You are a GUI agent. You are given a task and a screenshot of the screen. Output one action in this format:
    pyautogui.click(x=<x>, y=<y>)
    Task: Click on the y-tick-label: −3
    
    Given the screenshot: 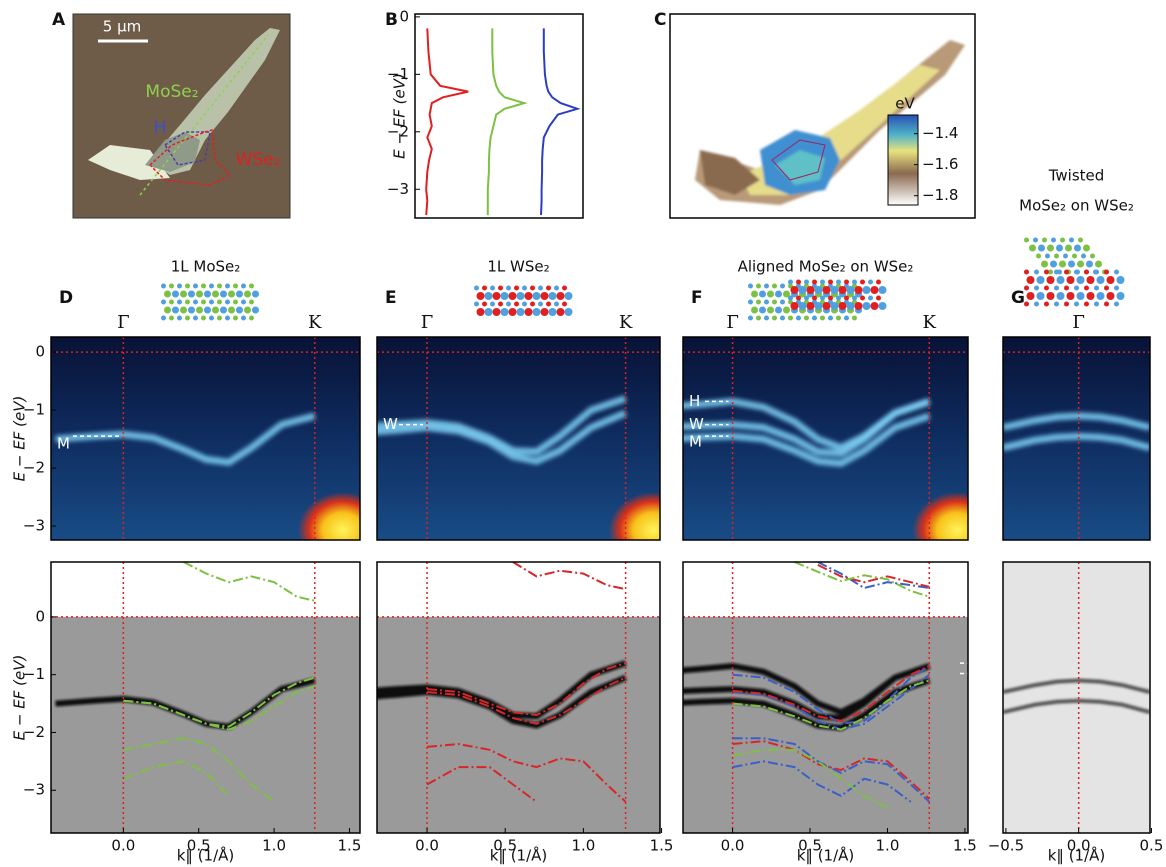 What is the action you would take?
    pyautogui.click(x=34, y=790)
    